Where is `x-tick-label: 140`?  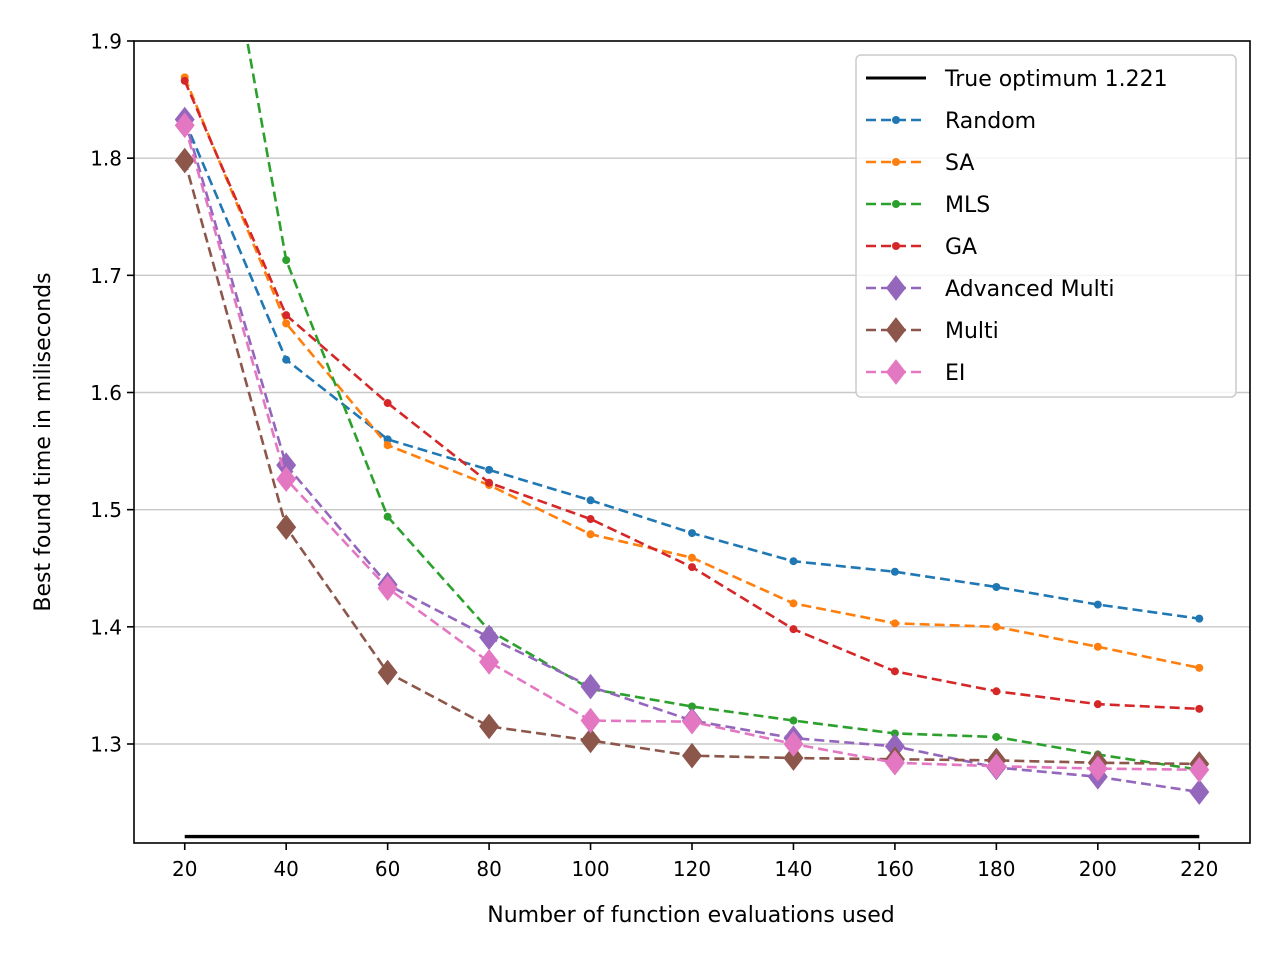 x-tick-label: 140 is located at coordinates (793, 869).